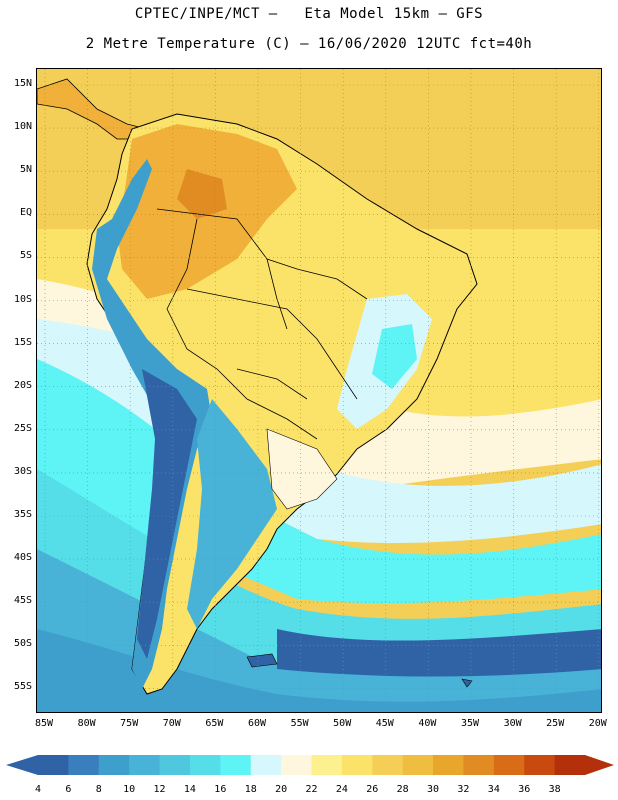  I want to click on lon-label: 60W, so click(257, 723).